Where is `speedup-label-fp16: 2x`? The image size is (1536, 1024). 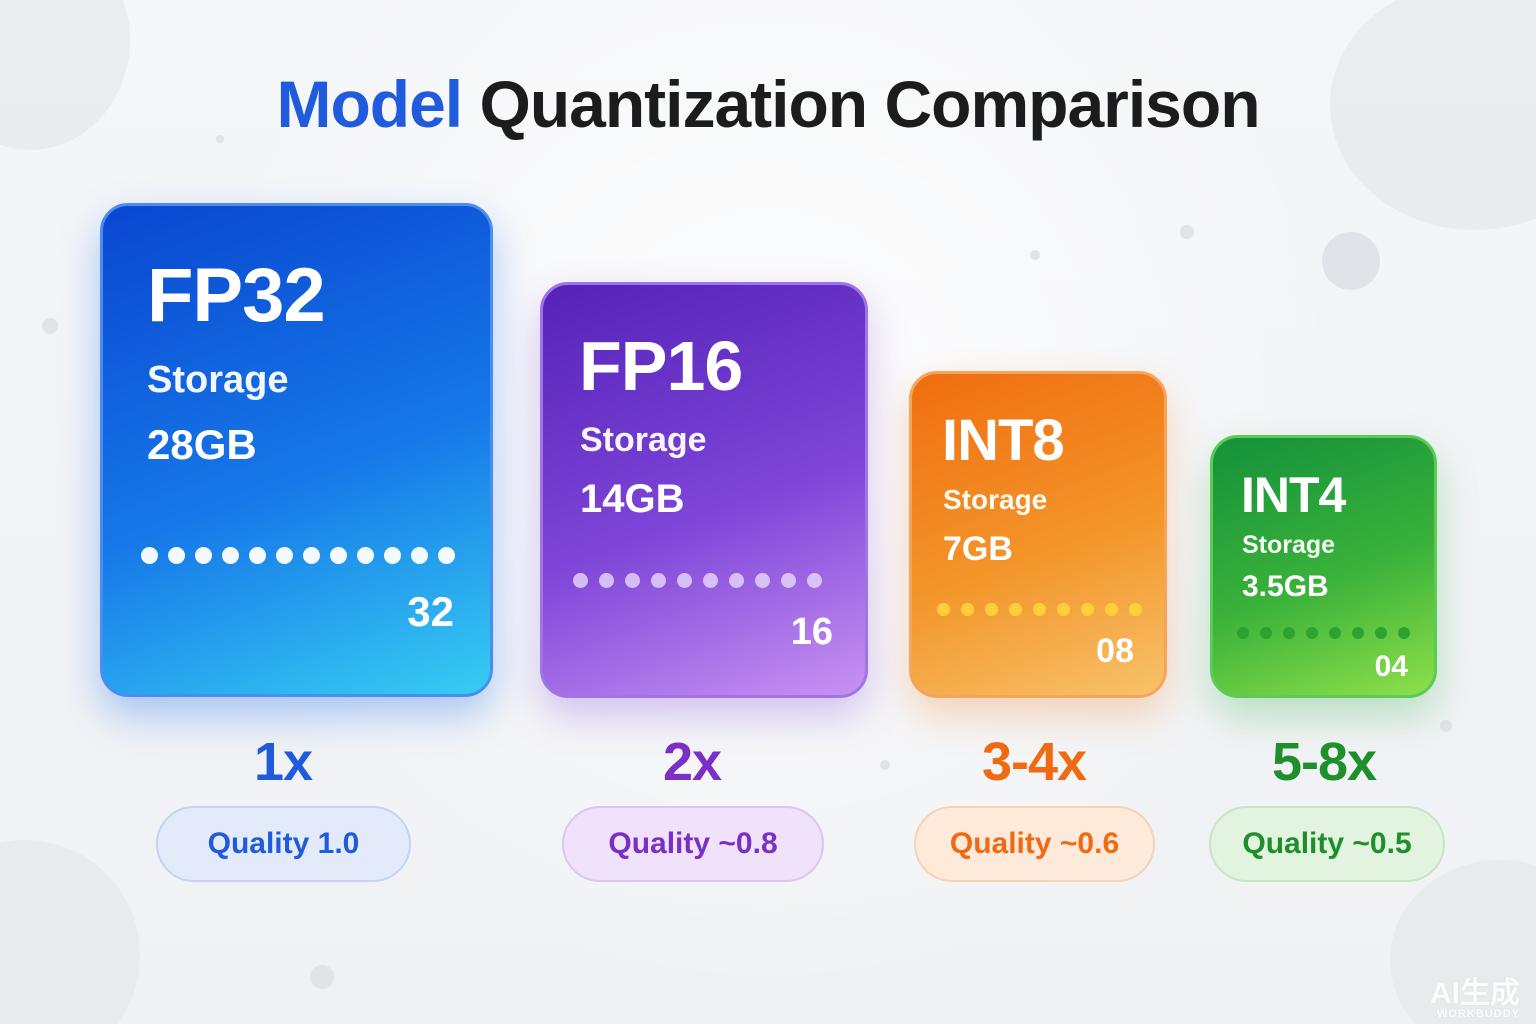 speedup-label-fp16: 2x is located at coordinates (692, 762).